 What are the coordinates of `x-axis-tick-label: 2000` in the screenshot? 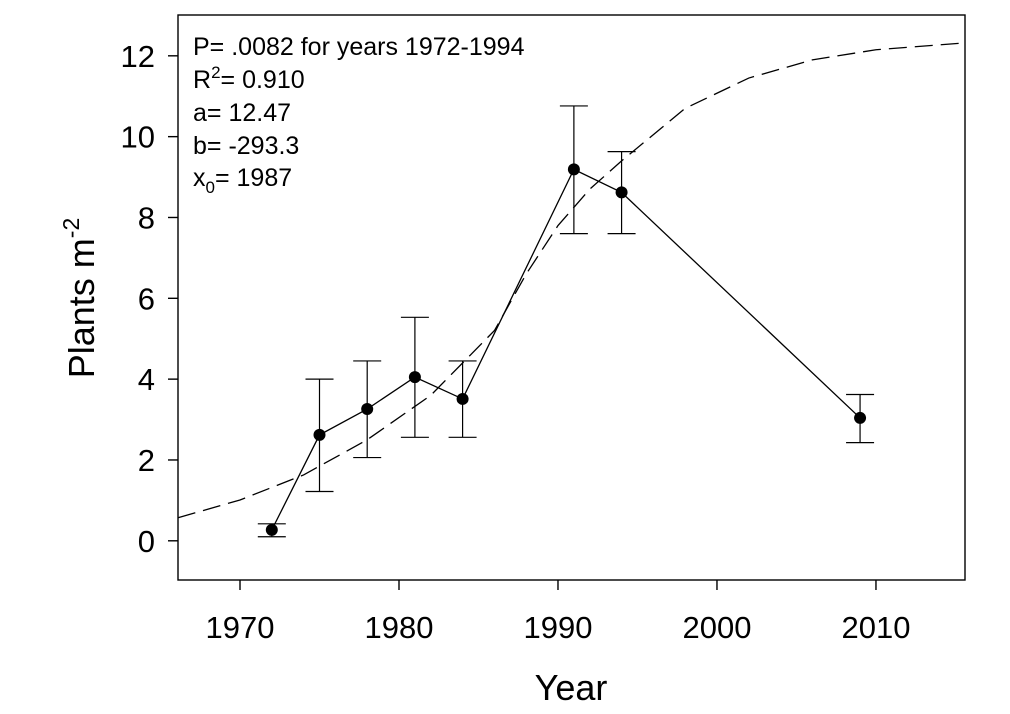 It's located at (716, 627).